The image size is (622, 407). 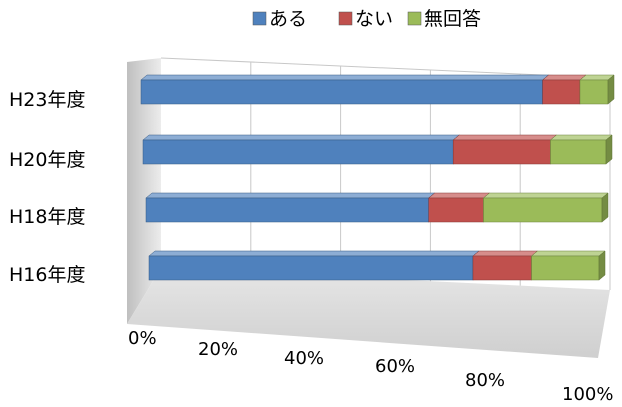 I want to click on legend-label: 無回答, so click(x=452, y=19).